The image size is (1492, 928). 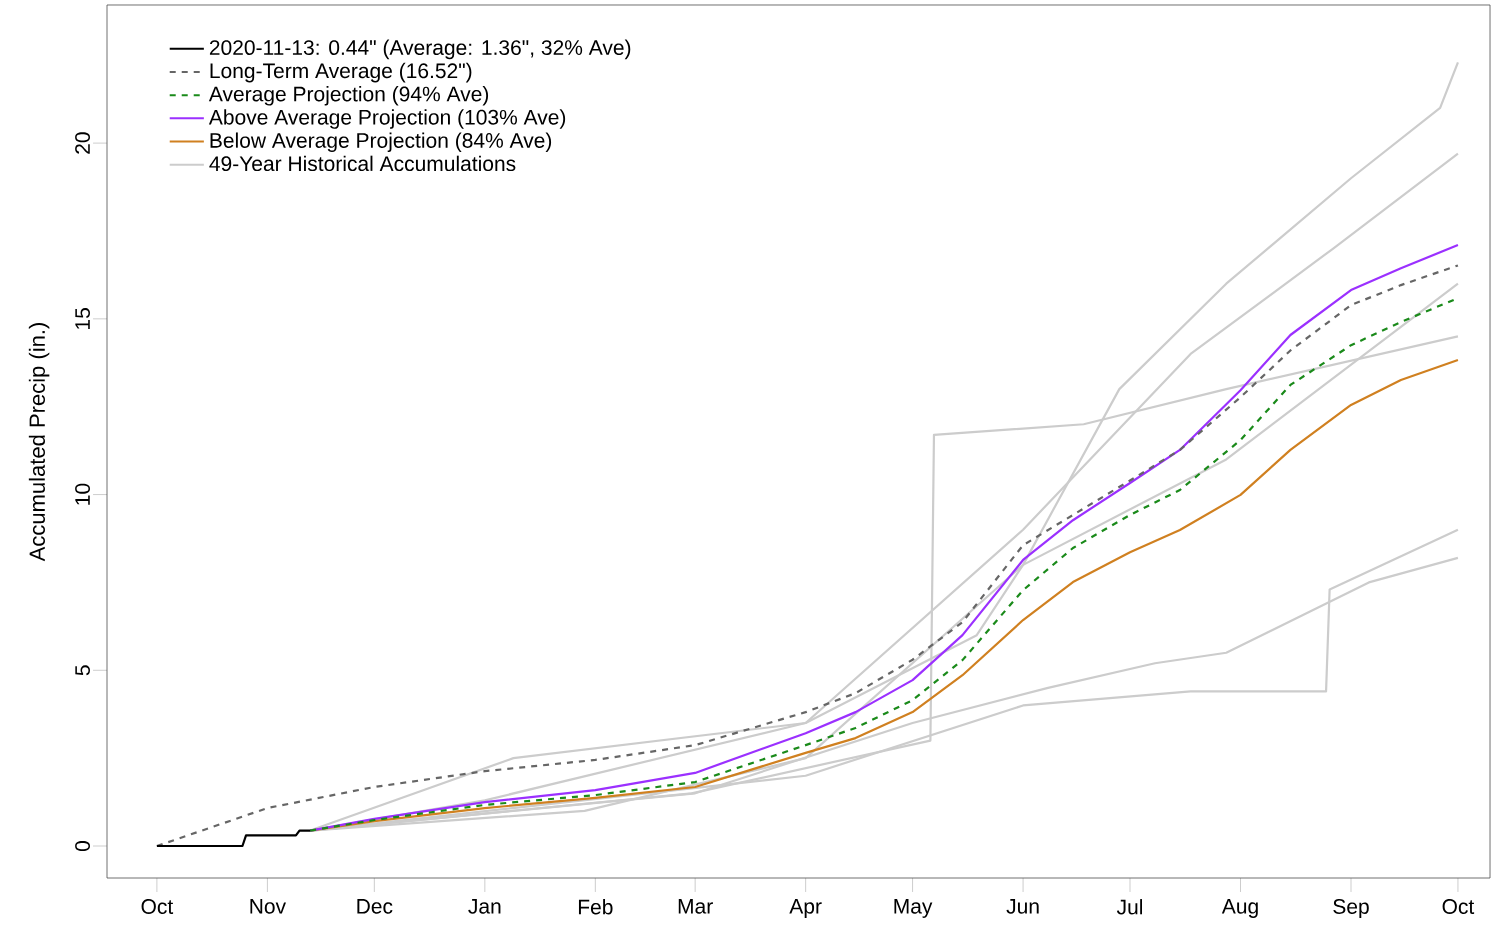 I want to click on legend-label: Below Average Projection (84% Ave), so click(x=381, y=142).